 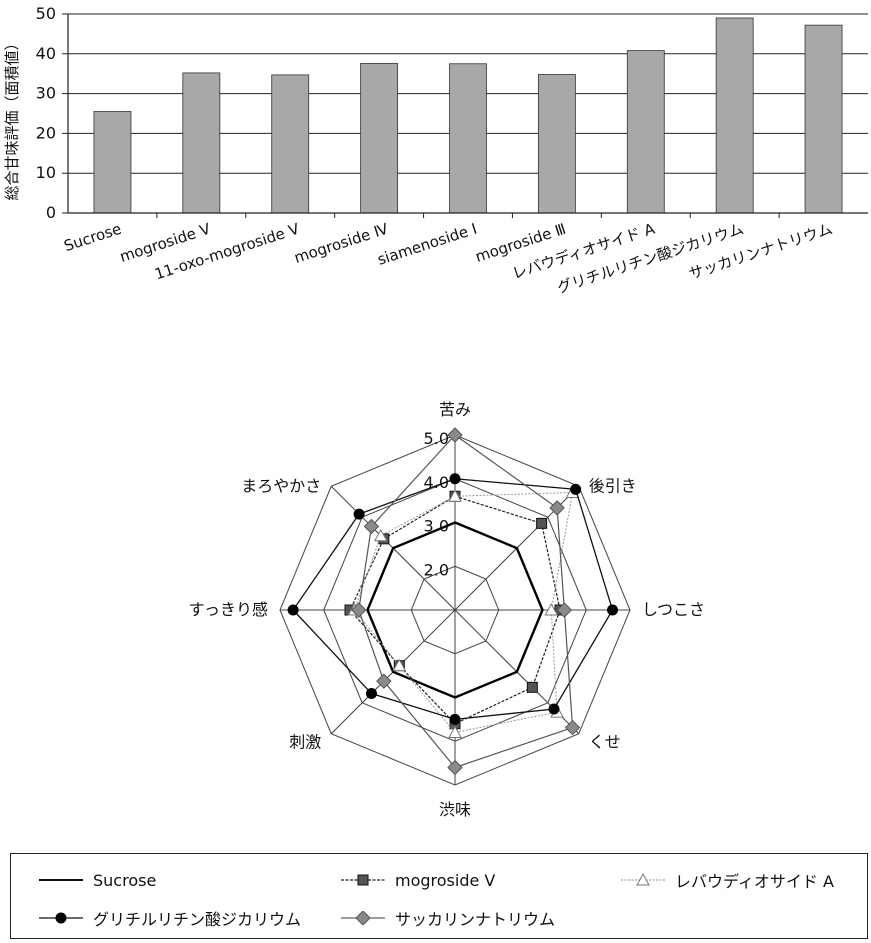 I want to click on radar-axis-label: 刺激, so click(x=305, y=742).